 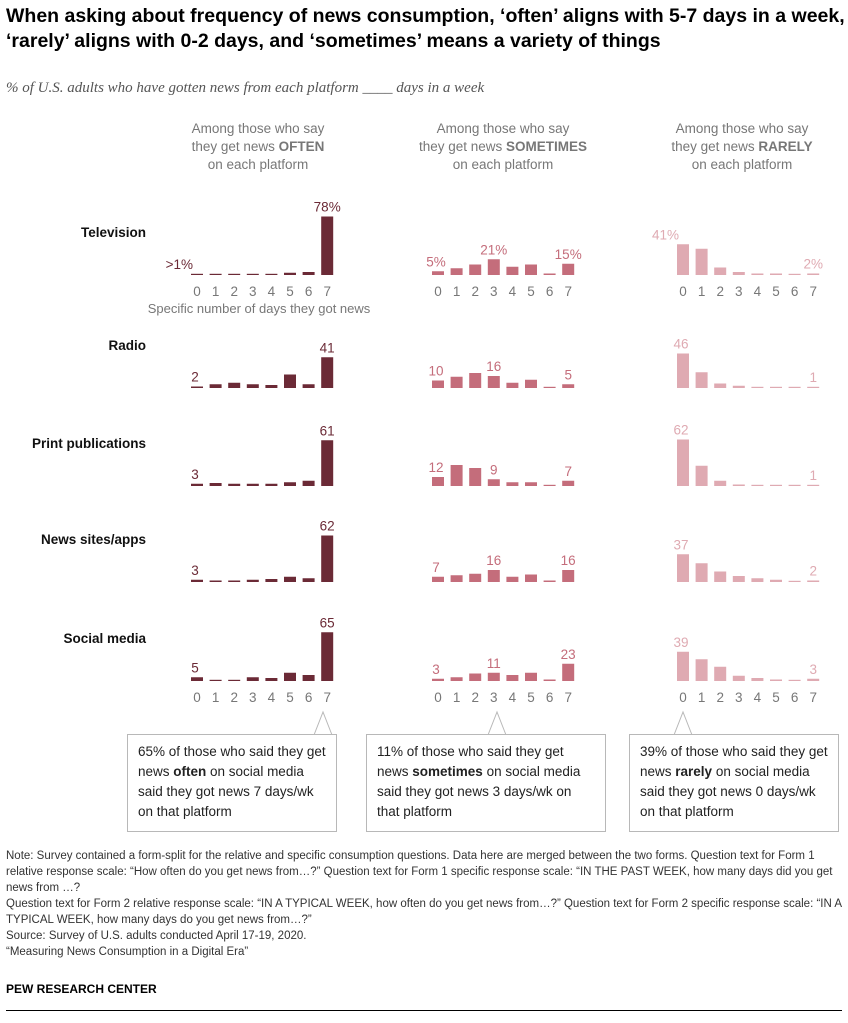 What do you see at coordinates (785, 146) in the screenshot?
I see `panel-header-frequency: RARELY` at bounding box center [785, 146].